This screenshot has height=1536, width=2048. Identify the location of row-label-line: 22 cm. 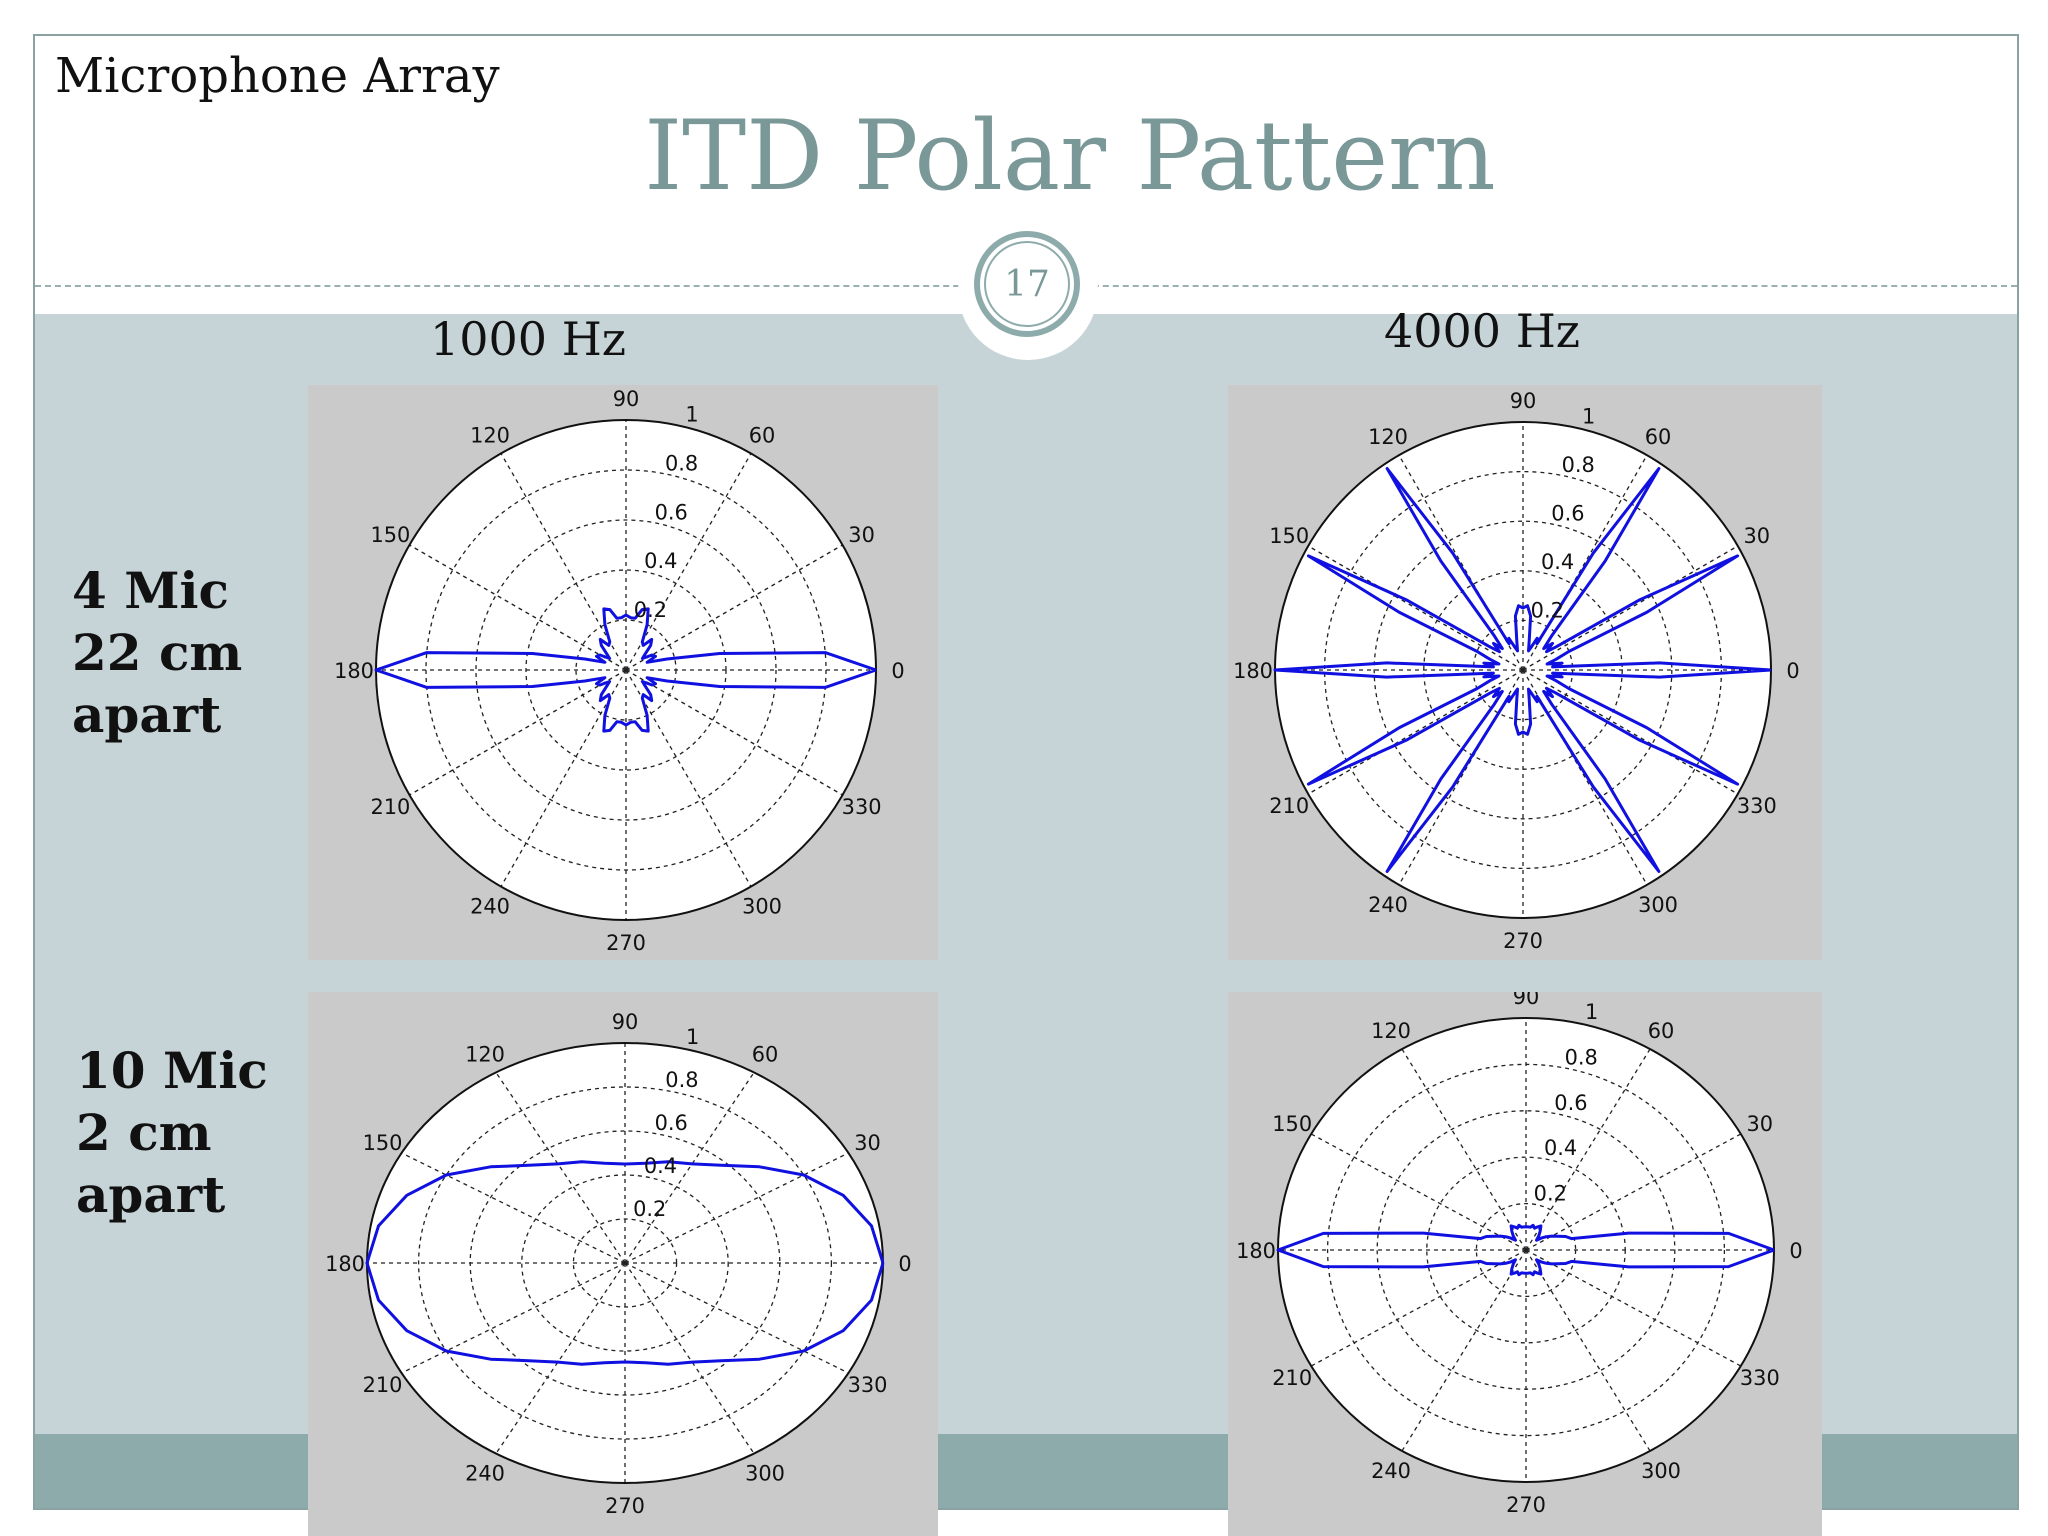
(157, 652).